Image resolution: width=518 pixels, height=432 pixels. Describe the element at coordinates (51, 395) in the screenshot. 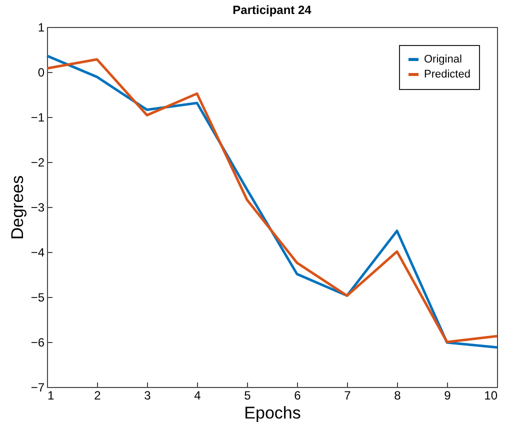

I see `x-tick-label: 1` at that location.